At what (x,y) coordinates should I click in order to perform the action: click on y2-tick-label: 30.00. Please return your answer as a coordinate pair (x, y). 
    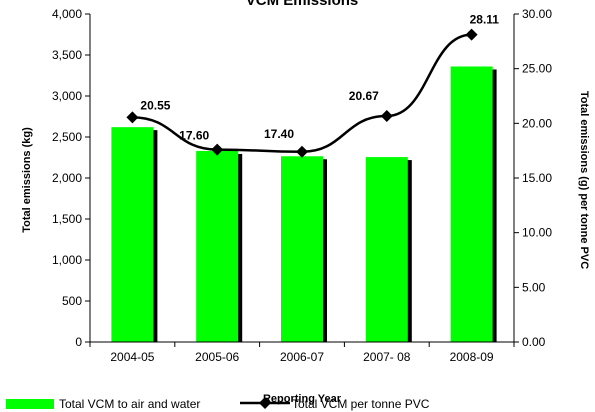
    Looking at the image, I should click on (537, 14).